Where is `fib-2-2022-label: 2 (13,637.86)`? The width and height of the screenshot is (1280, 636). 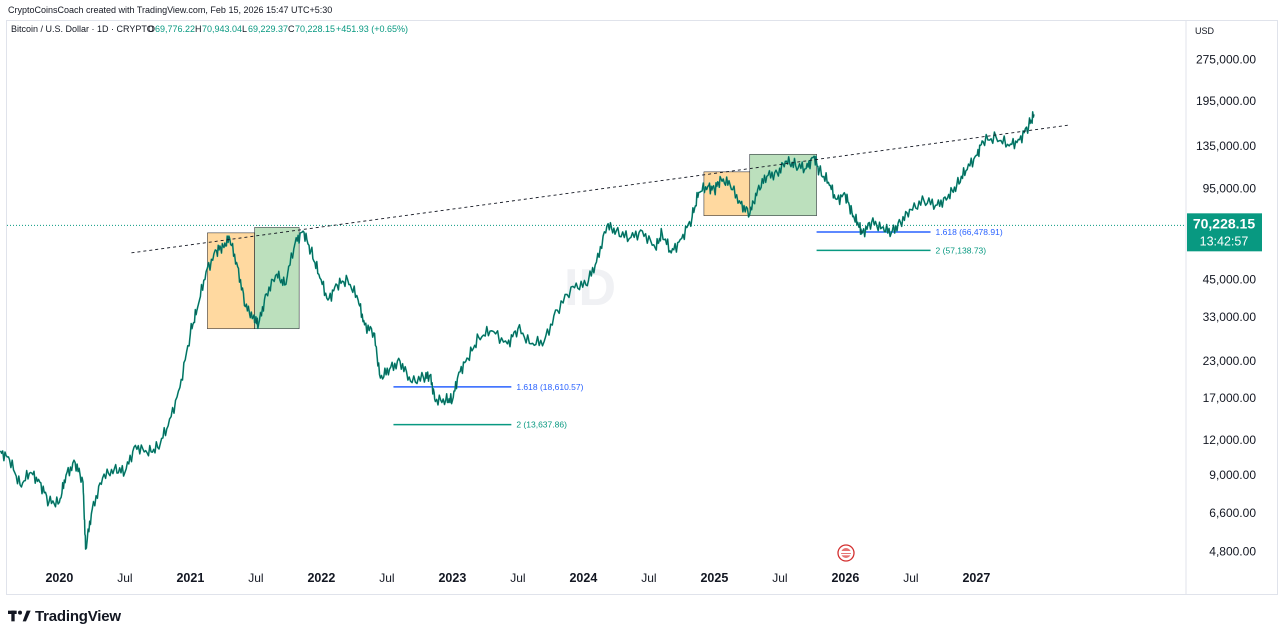 fib-2-2022-label: 2 (13,637.86) is located at coordinates (541, 425).